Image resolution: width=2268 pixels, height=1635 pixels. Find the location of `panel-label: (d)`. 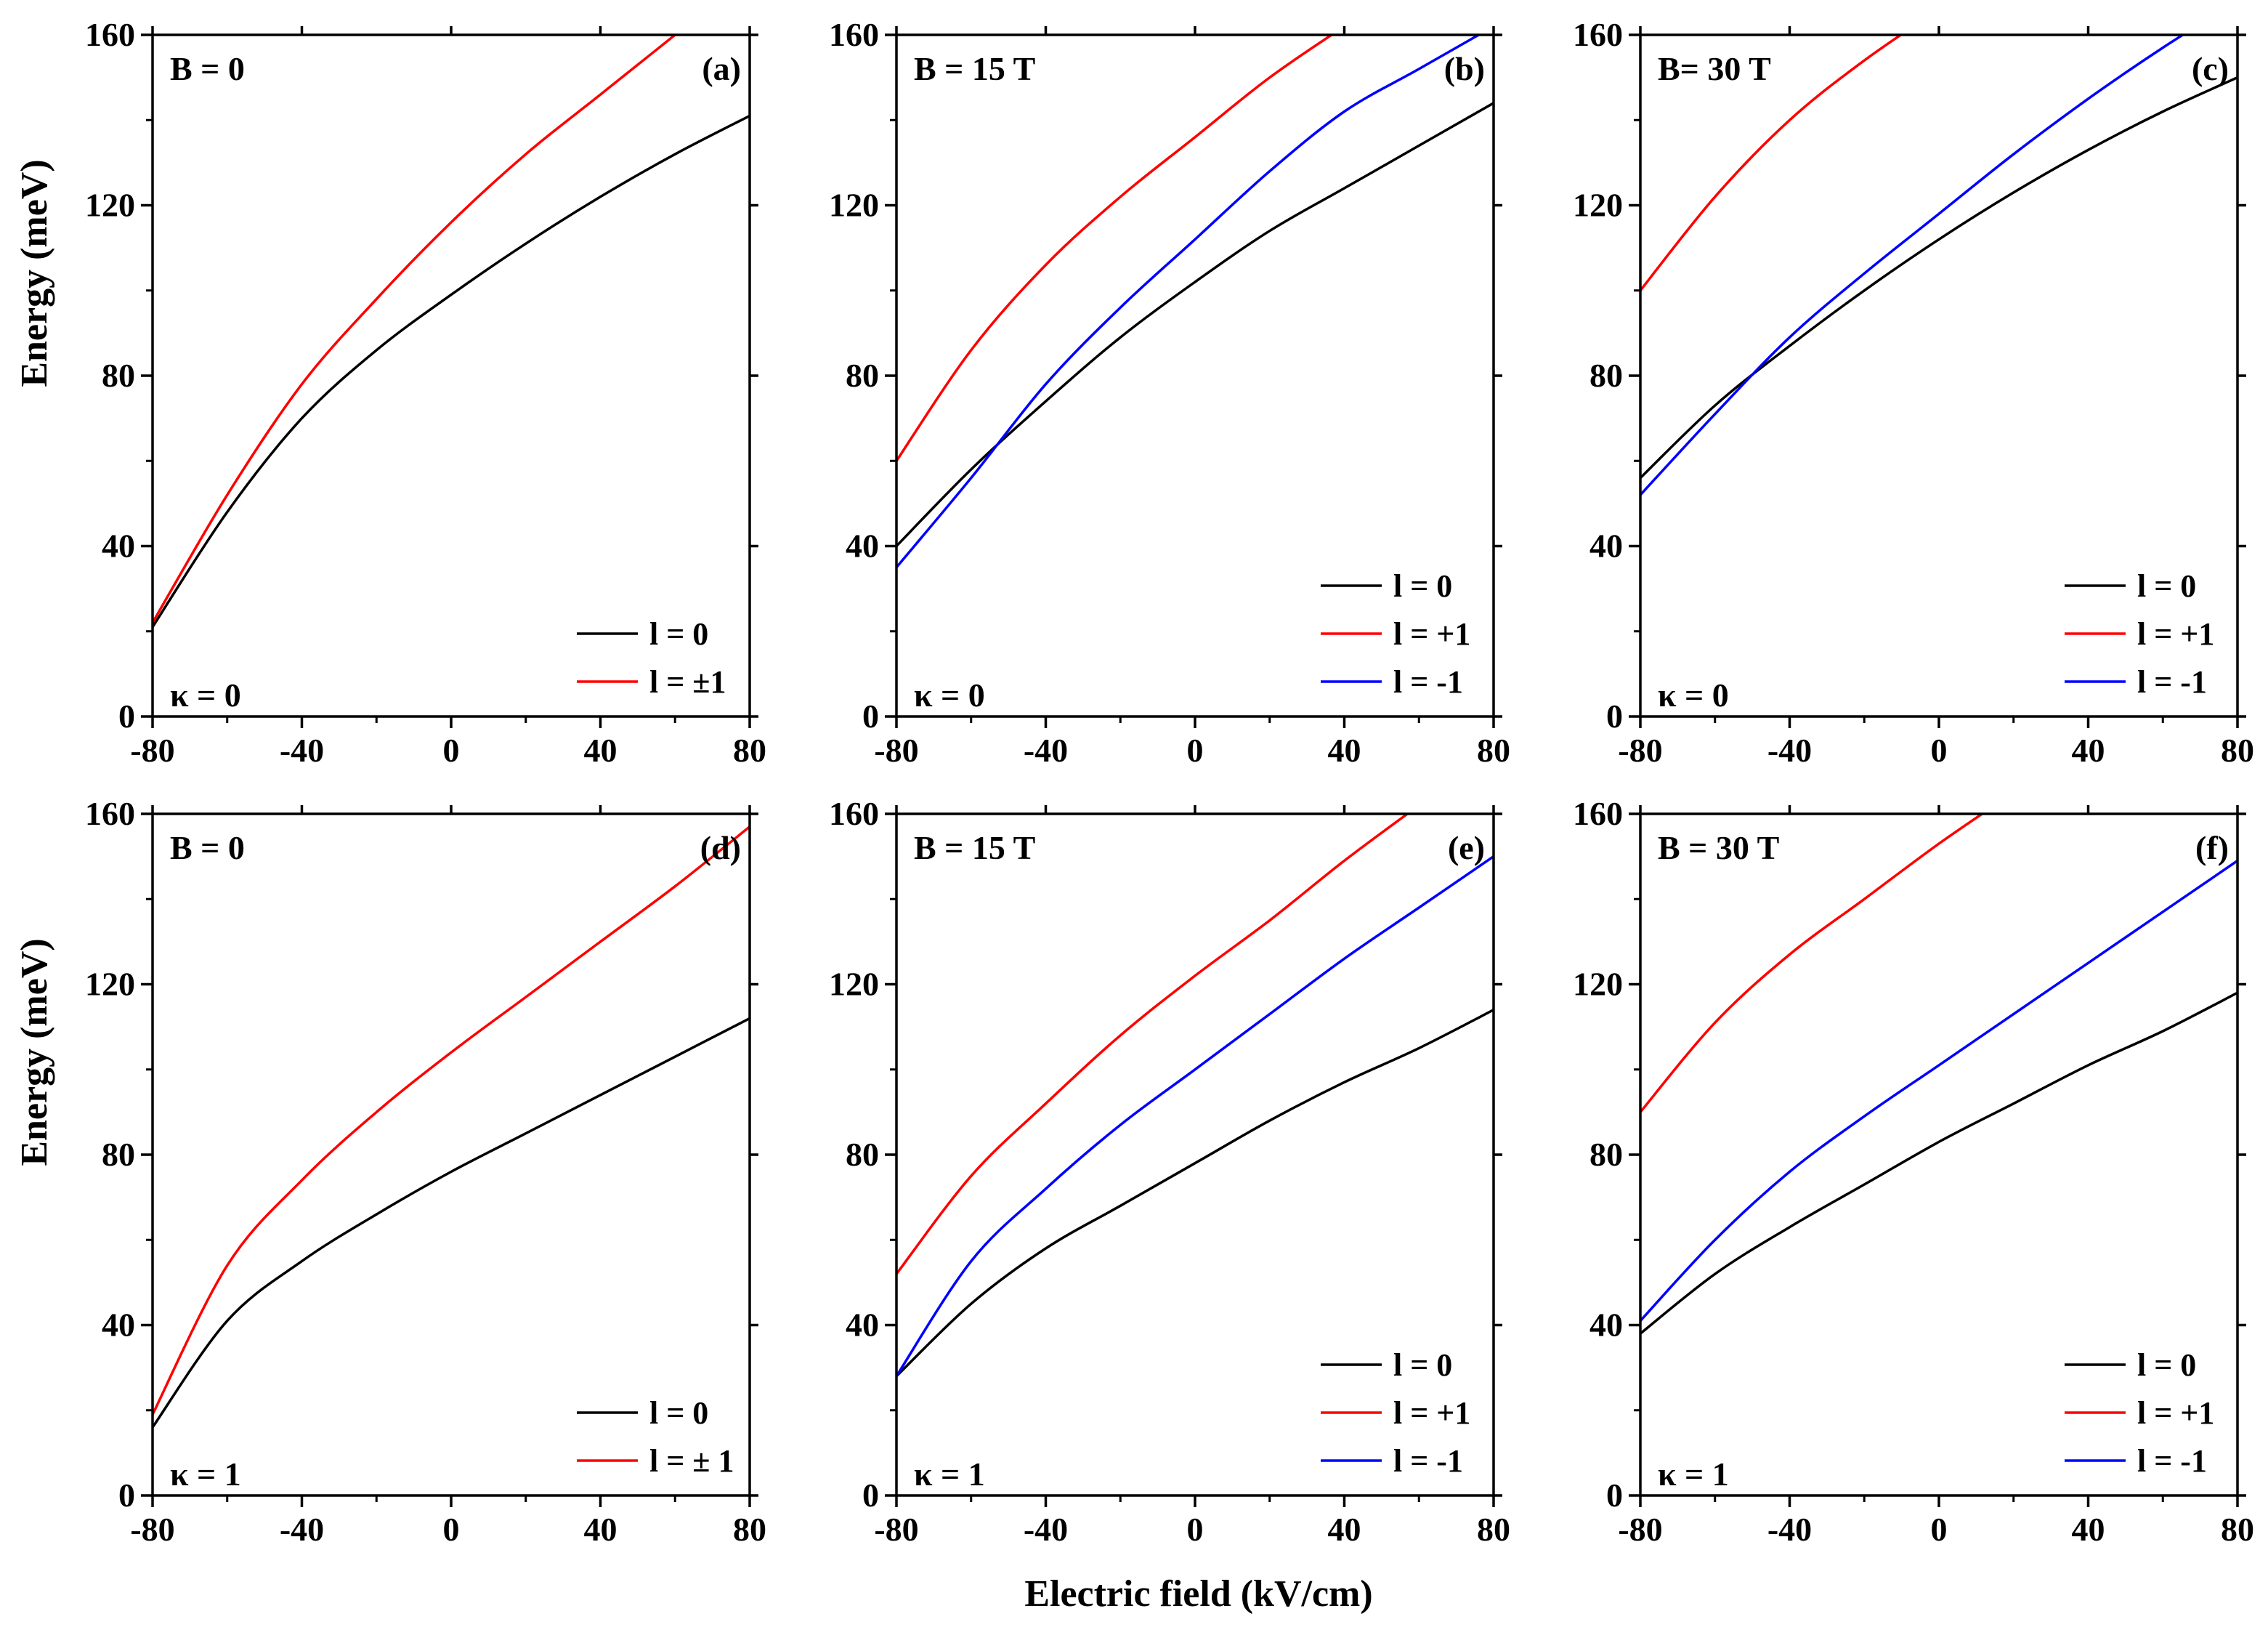

panel-label: (d) is located at coordinates (720, 847).